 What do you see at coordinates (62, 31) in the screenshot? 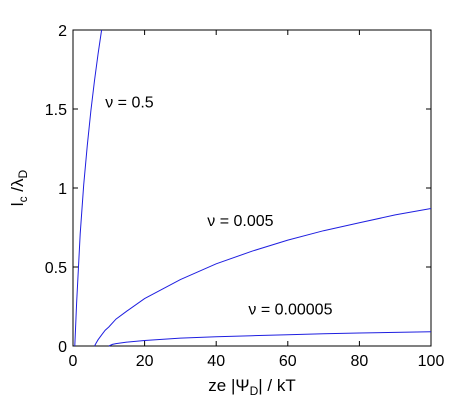
I see `y-tick-label: 2` at bounding box center [62, 31].